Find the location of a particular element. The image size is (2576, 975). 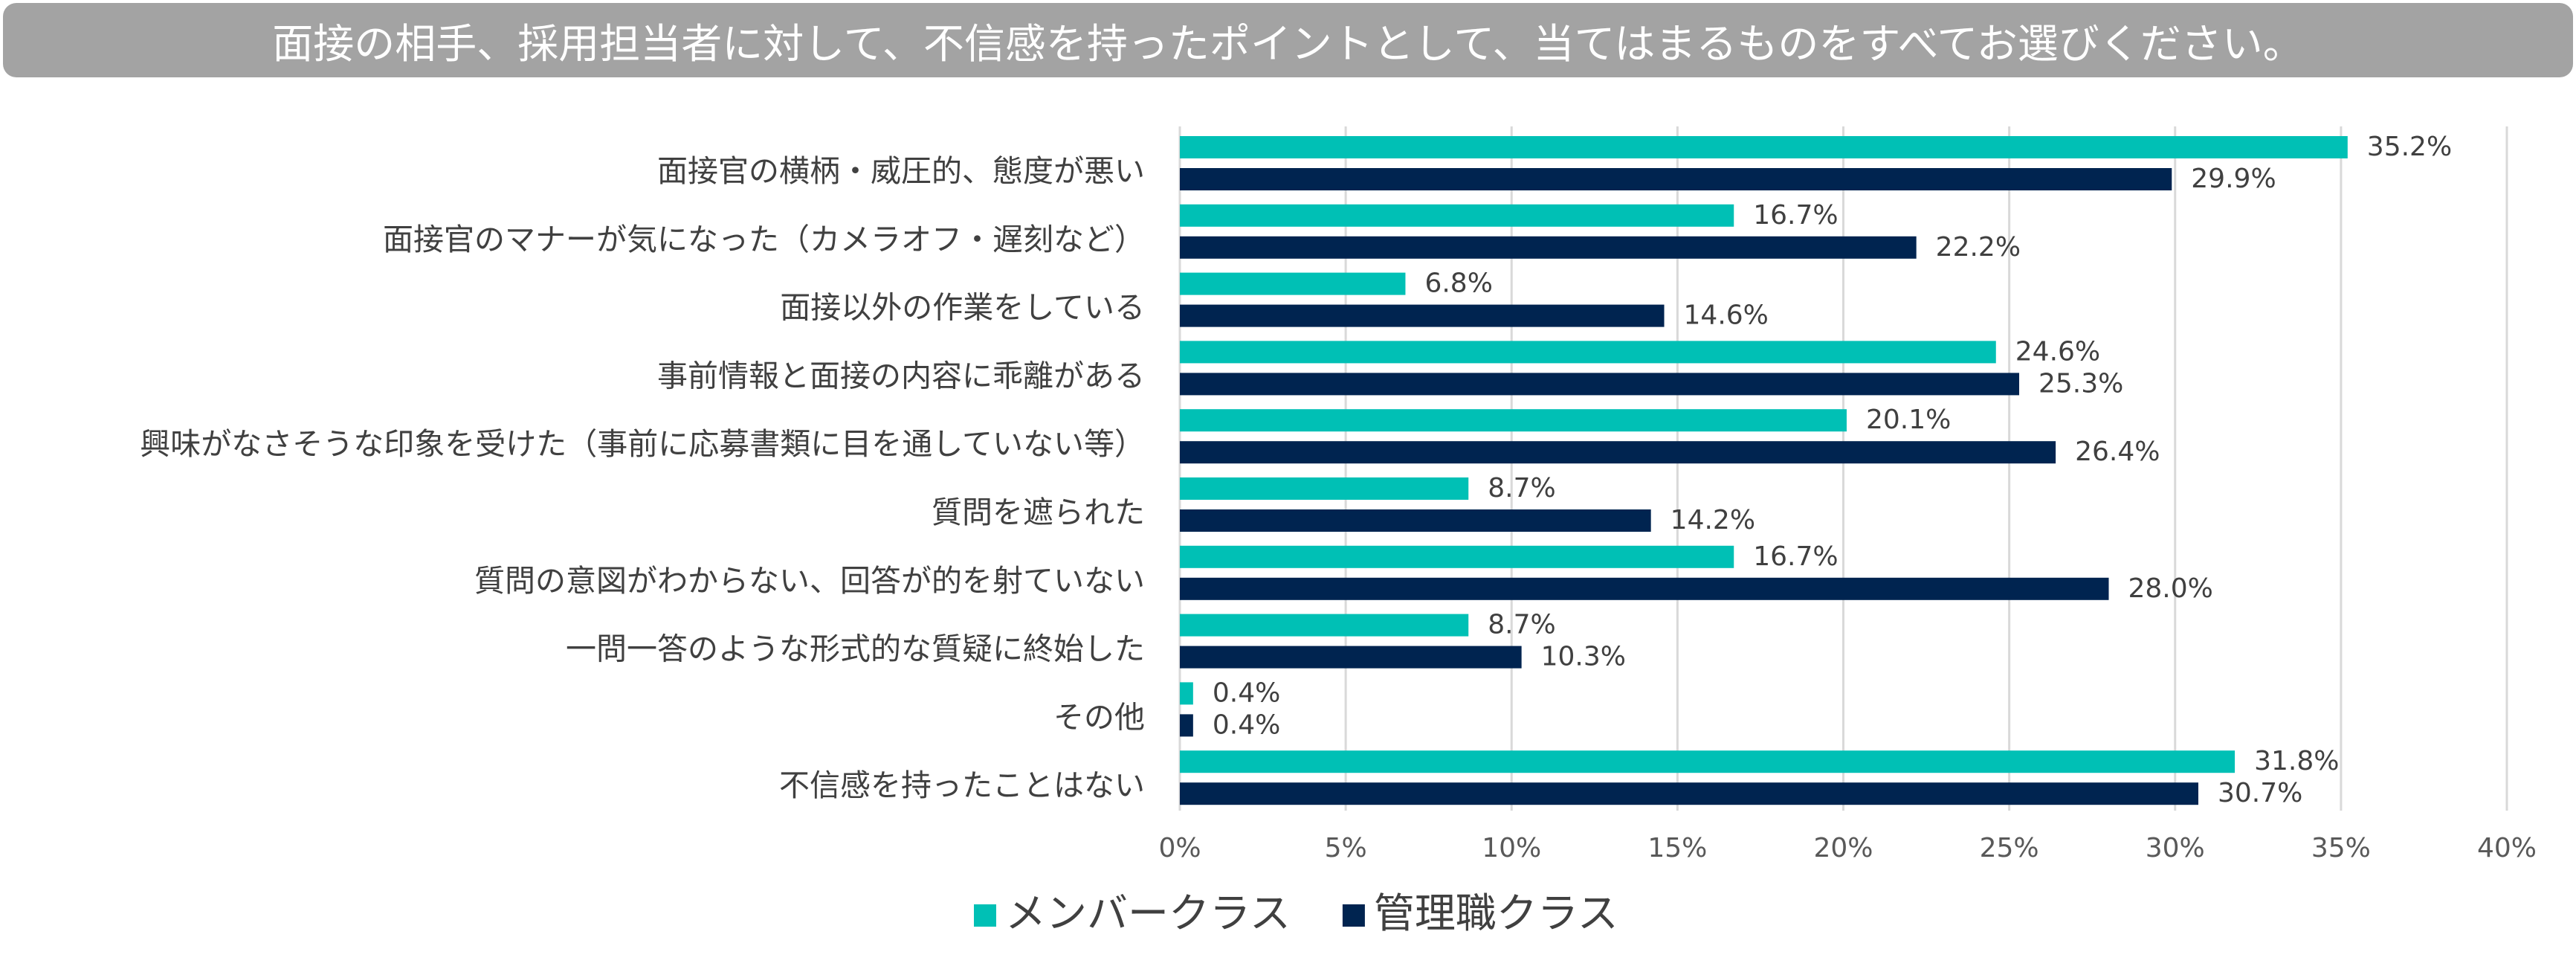

x-tick-label: 30% is located at coordinates (2175, 848).